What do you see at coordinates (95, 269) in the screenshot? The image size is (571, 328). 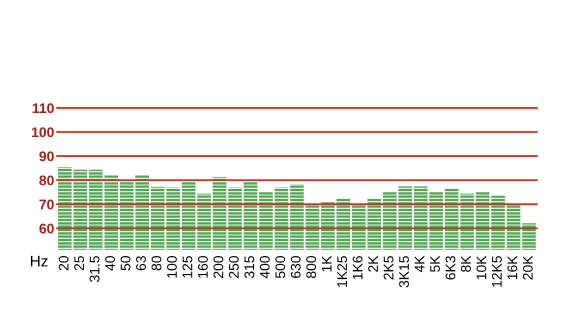 I see `x-tick-label: 31.5` at bounding box center [95, 269].